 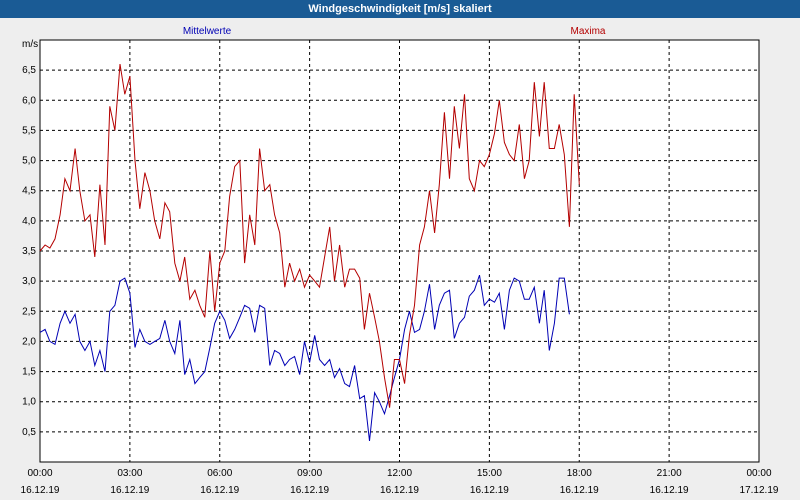 What do you see at coordinates (30, 44) in the screenshot?
I see `y-axis-unit-label: m/s` at bounding box center [30, 44].